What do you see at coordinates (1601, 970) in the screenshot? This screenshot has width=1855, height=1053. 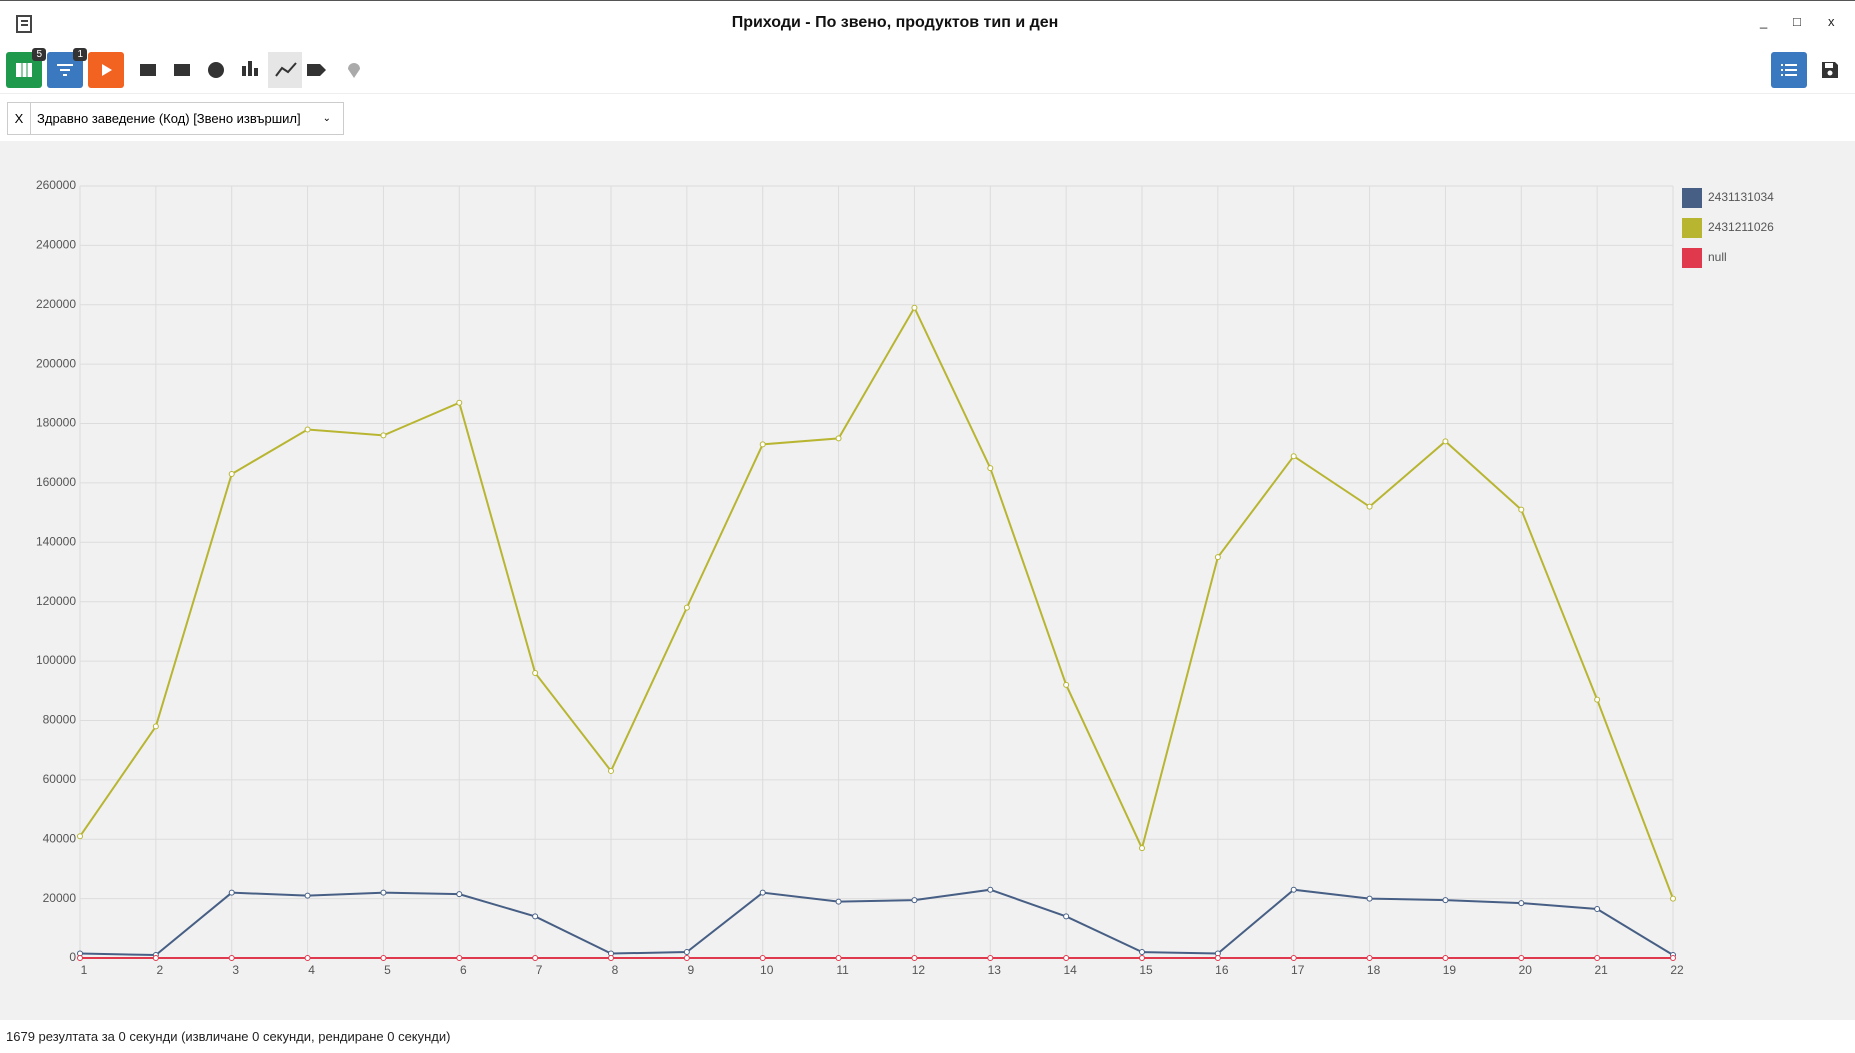 I see `x-tick-label: 21` at bounding box center [1601, 970].